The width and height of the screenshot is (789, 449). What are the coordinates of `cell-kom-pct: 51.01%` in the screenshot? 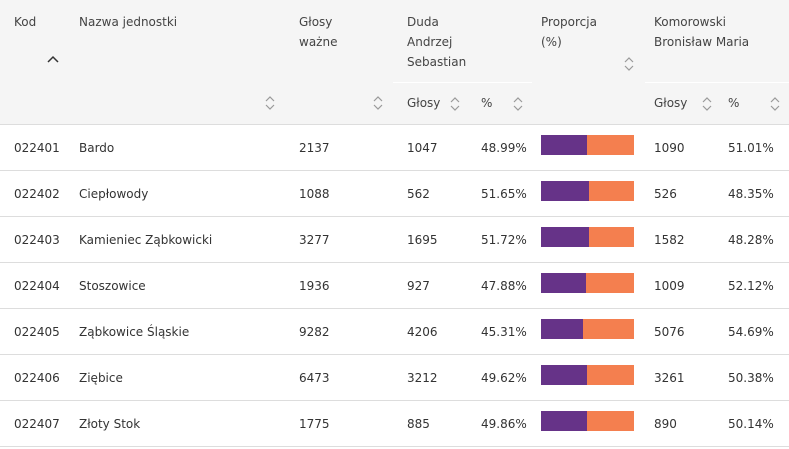 It's located at (754, 147).